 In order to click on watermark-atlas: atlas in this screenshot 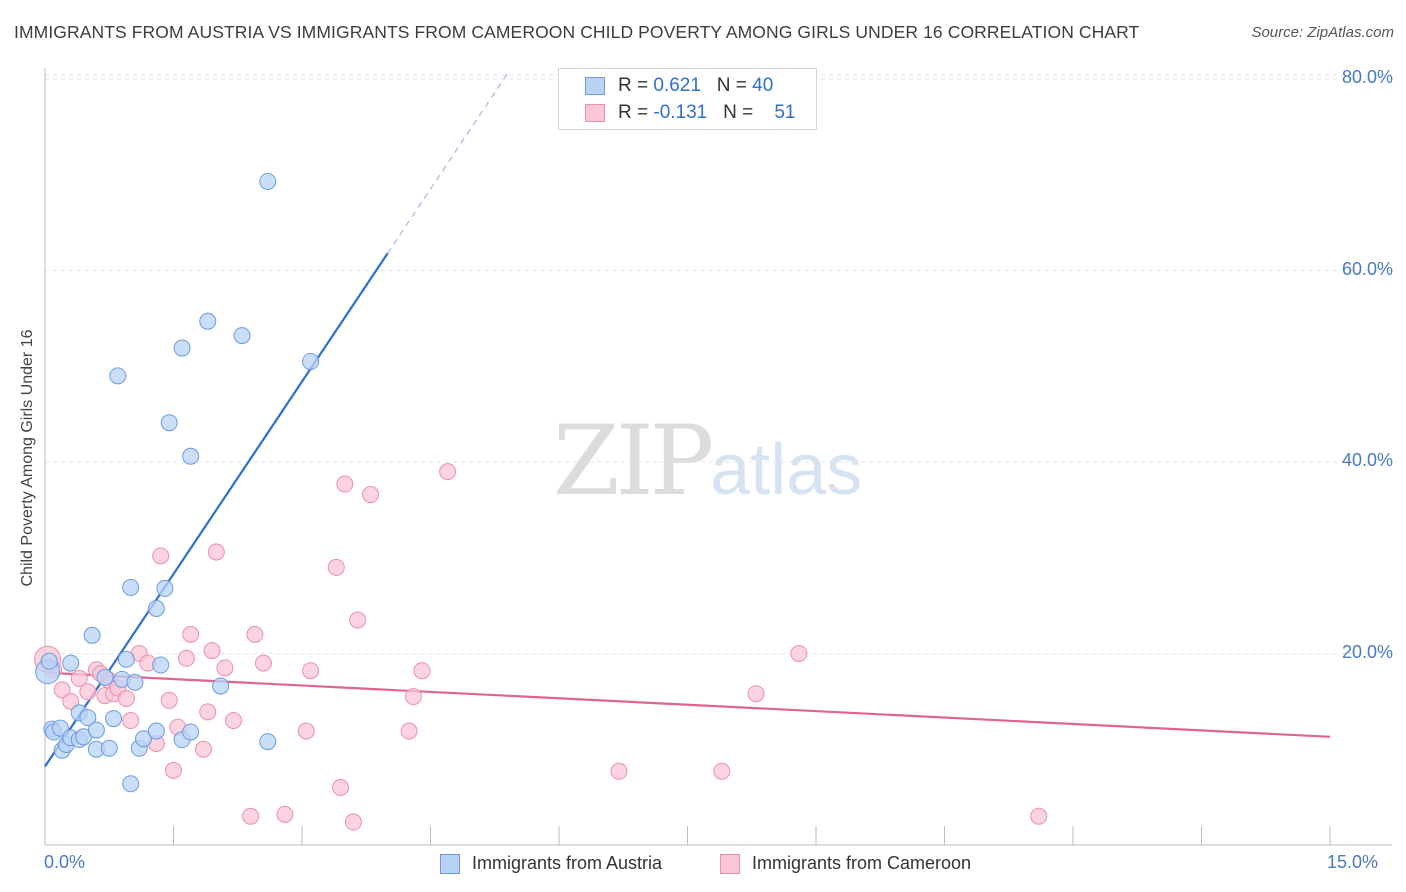, I will do `click(786, 470)`.